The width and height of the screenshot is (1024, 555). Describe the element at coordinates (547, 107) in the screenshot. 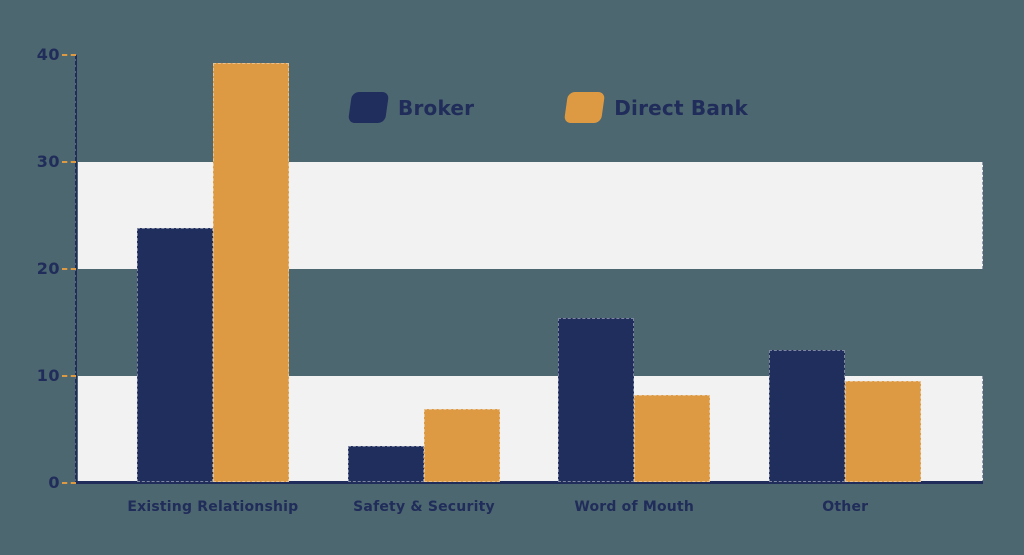

I see `legend: Broker Direct Bank` at that location.